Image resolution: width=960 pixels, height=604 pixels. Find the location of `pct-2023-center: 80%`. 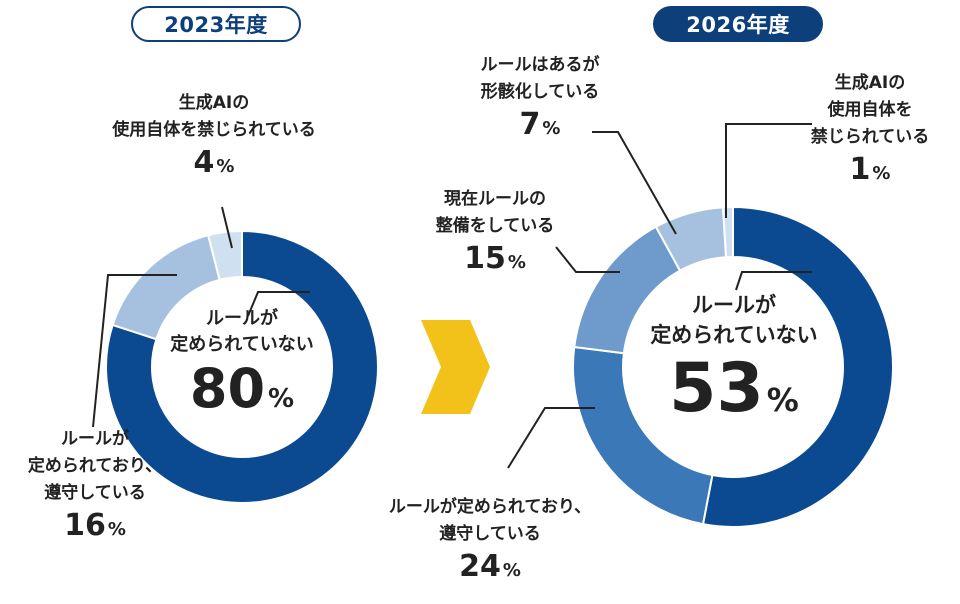

pct-2023-center: 80% is located at coordinates (242, 388).